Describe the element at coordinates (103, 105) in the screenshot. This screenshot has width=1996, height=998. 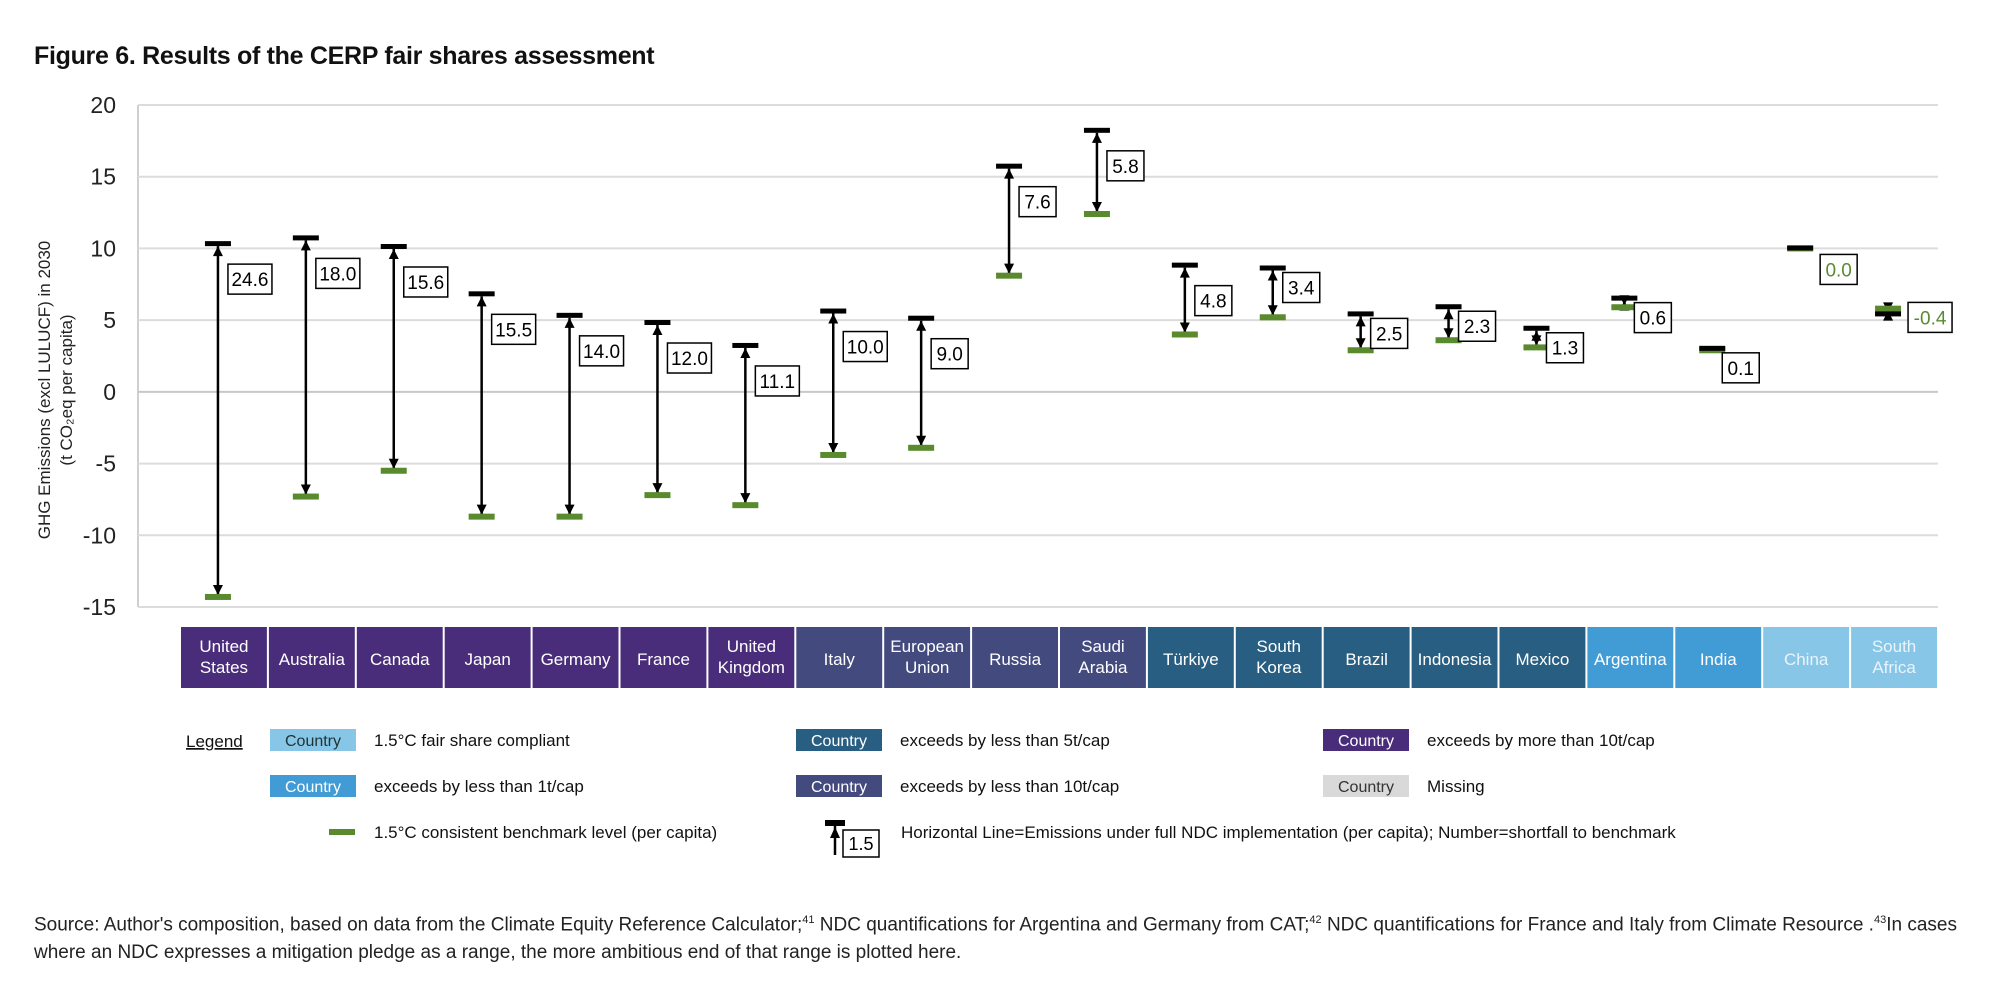
I see `y-tick-label: 20` at that location.